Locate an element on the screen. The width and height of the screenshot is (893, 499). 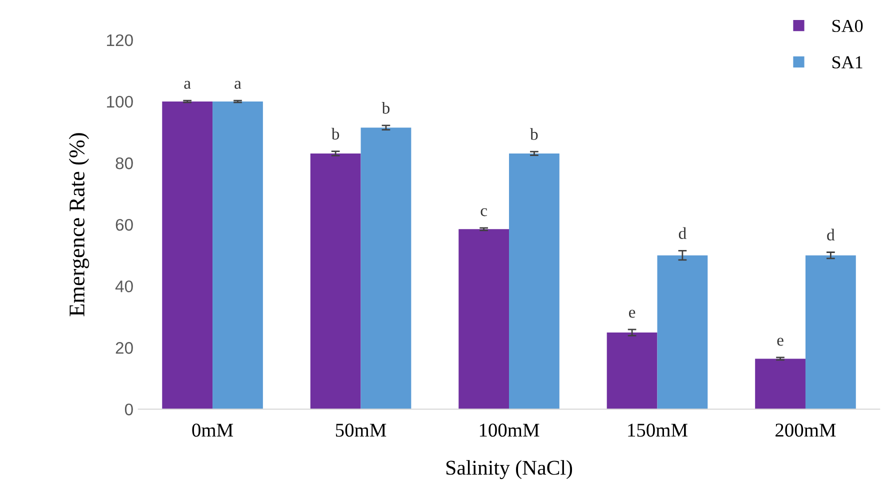
y-tick-label: 60 is located at coordinates (124, 224).